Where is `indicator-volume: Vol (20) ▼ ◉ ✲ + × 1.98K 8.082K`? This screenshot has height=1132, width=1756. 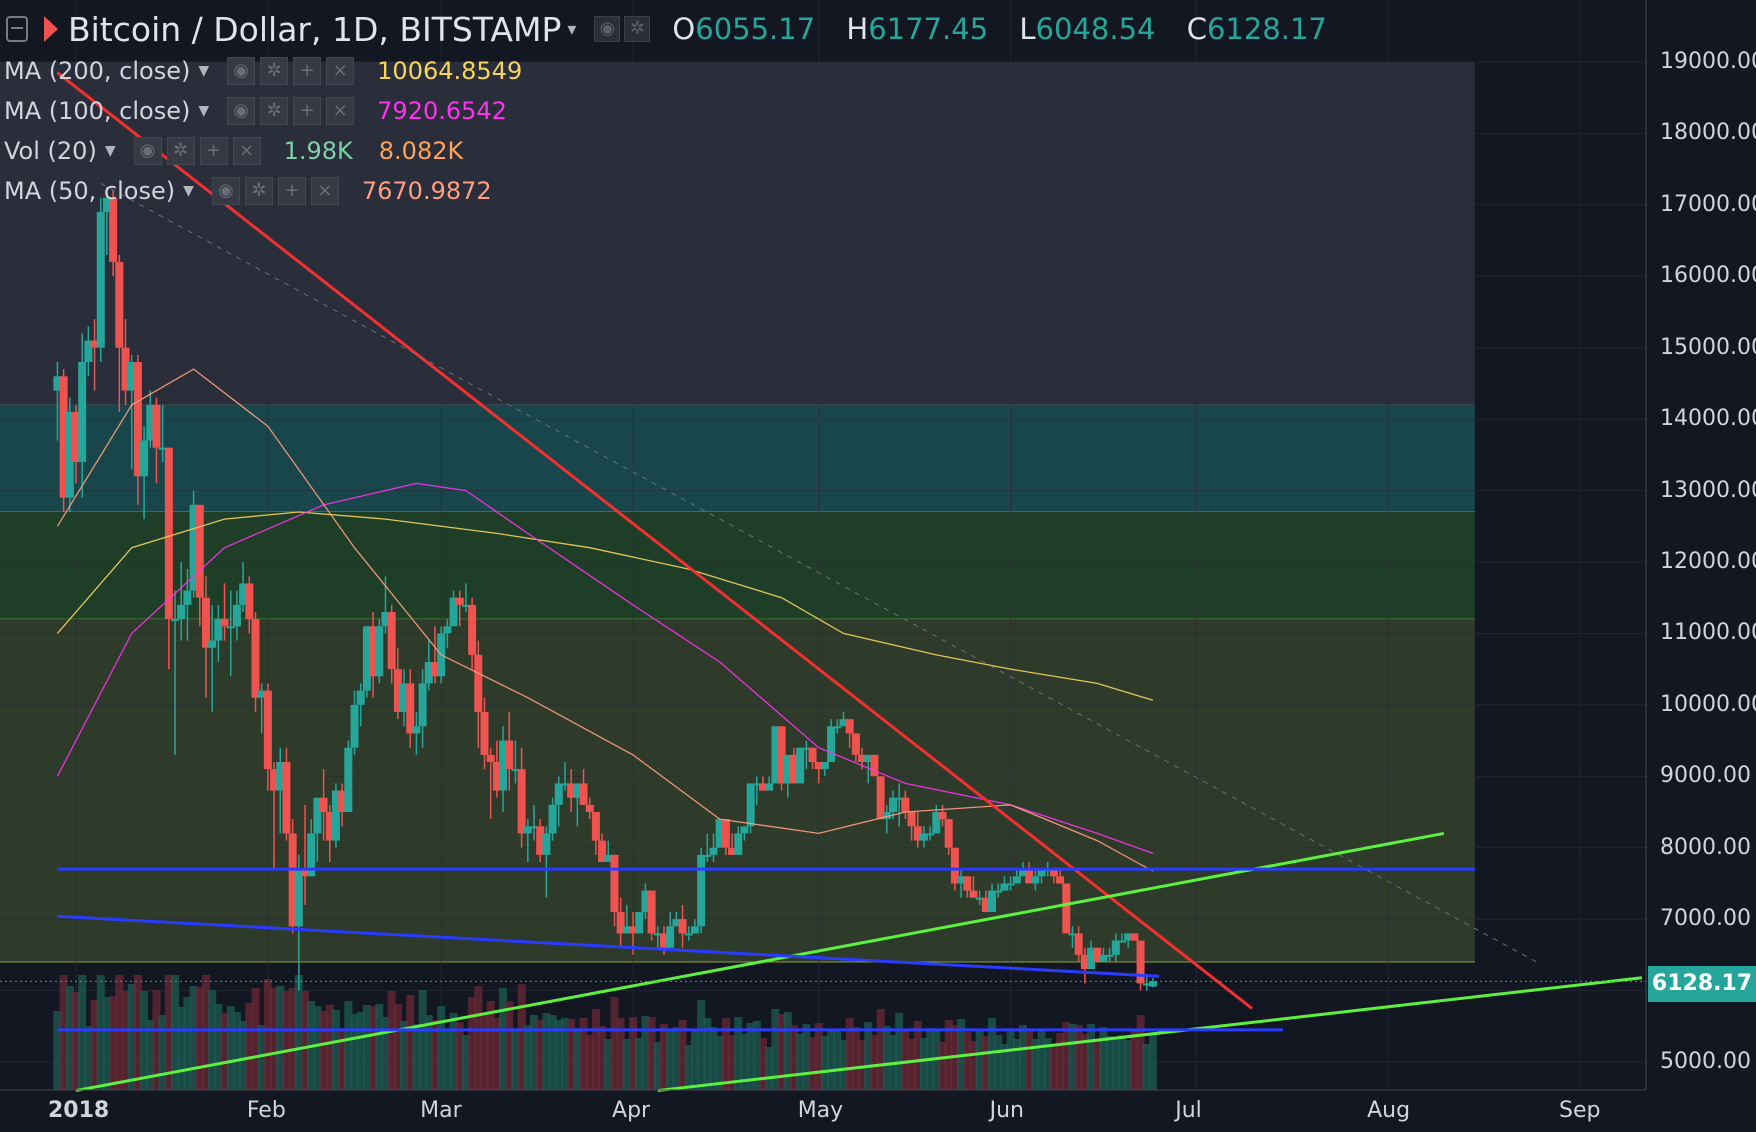
indicator-volume: Vol (20) ▼ ◉ ✲ + × 1.98K 8.082K is located at coordinates (233, 151).